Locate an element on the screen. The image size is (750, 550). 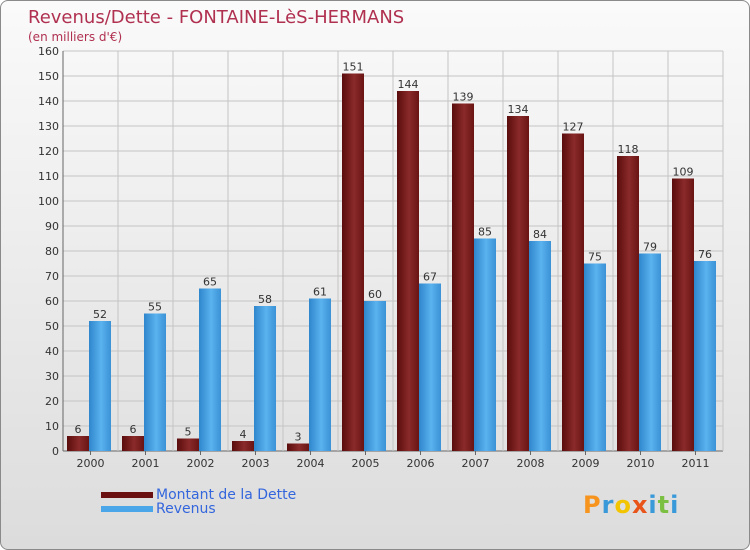
legend-item-revenus: Revenus is located at coordinates (158, 509).